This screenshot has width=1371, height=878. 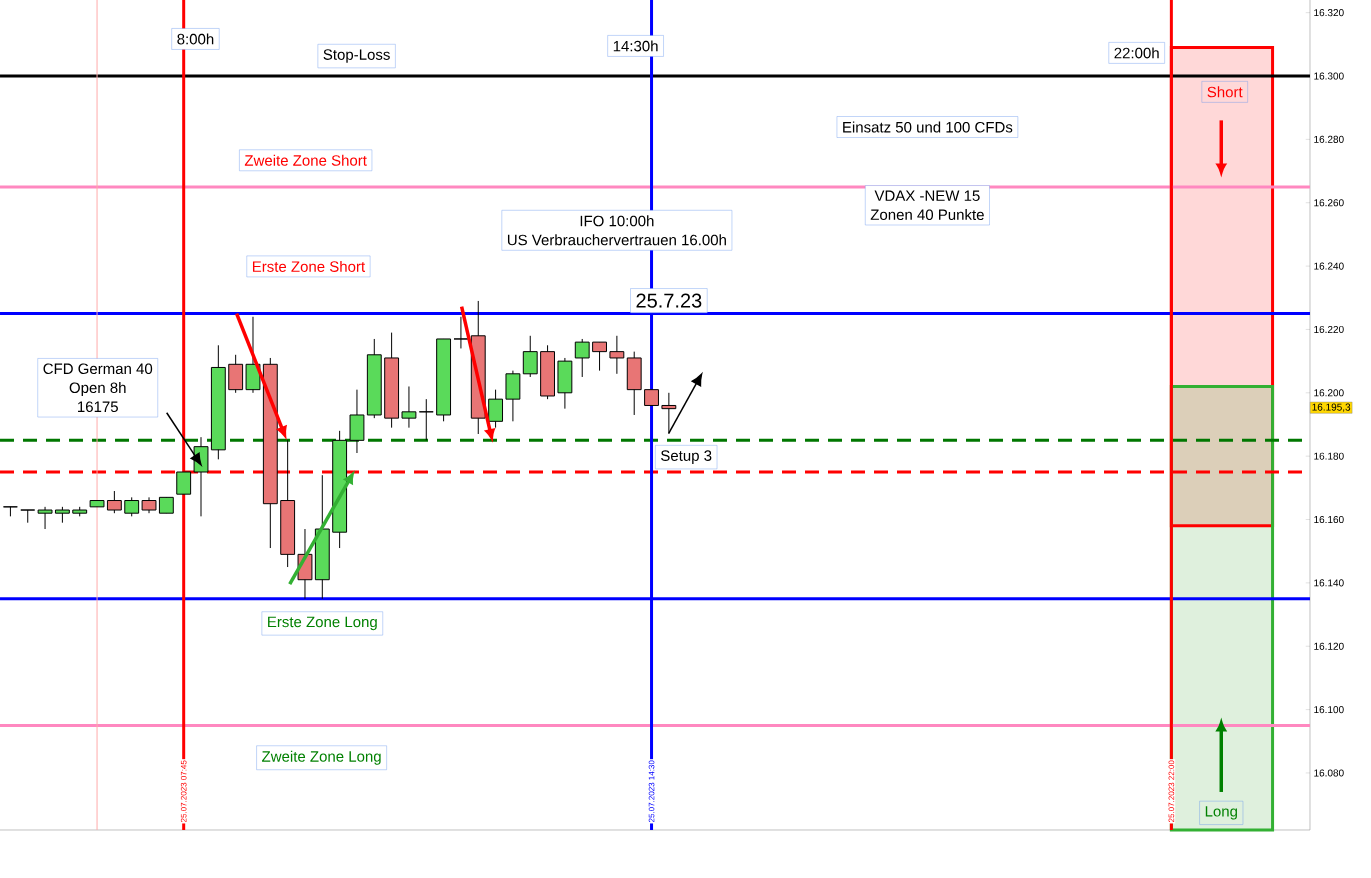 I want to click on annotation: IFO 10:00h, so click(x=617, y=221).